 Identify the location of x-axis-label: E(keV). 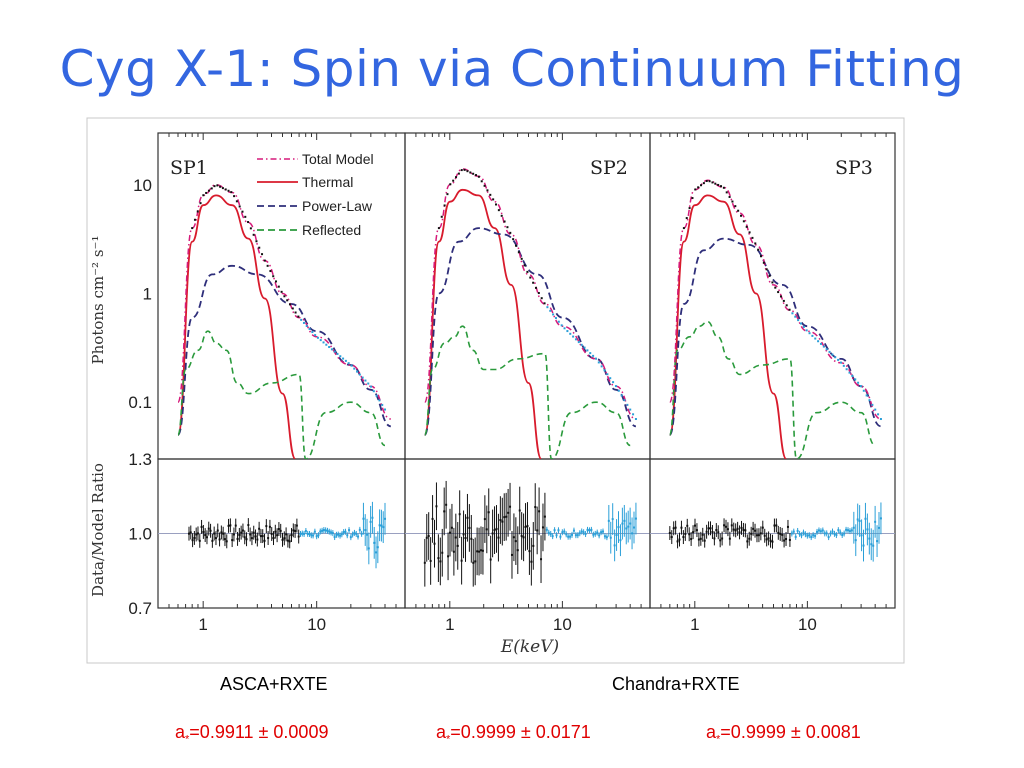
(529, 647).